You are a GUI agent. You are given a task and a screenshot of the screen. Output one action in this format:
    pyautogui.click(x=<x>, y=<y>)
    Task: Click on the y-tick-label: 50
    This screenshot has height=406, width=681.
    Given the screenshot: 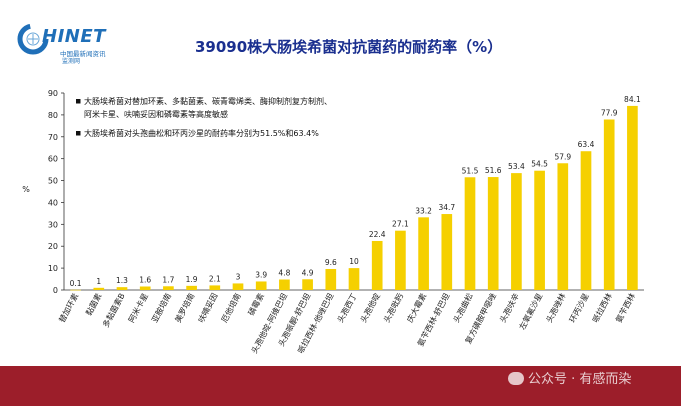 What is the action you would take?
    pyautogui.click(x=53, y=181)
    